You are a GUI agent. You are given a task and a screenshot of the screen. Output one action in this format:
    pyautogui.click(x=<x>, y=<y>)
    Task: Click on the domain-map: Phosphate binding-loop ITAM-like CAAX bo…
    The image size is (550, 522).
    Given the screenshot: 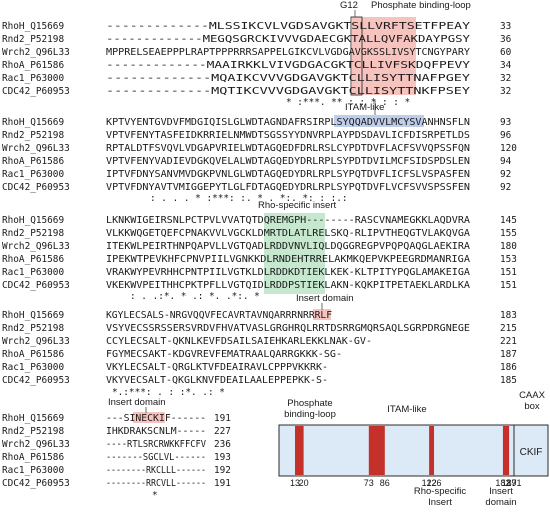 What is the action you would take?
    pyautogui.click(x=413, y=449)
    